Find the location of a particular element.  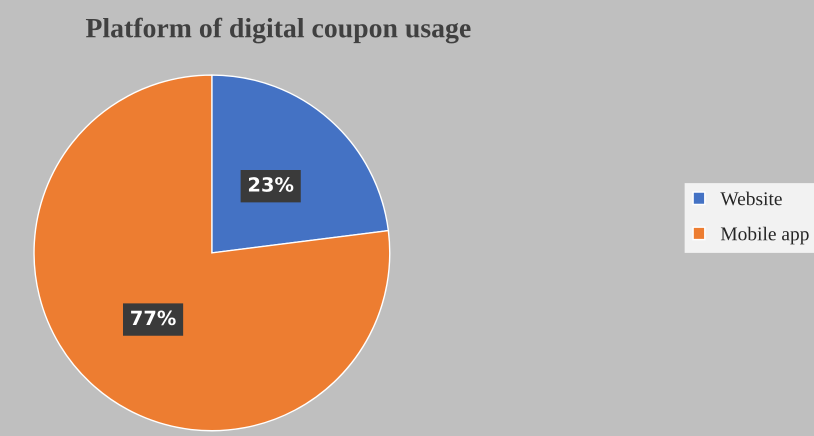

data-label: 77% is located at coordinates (153, 318).